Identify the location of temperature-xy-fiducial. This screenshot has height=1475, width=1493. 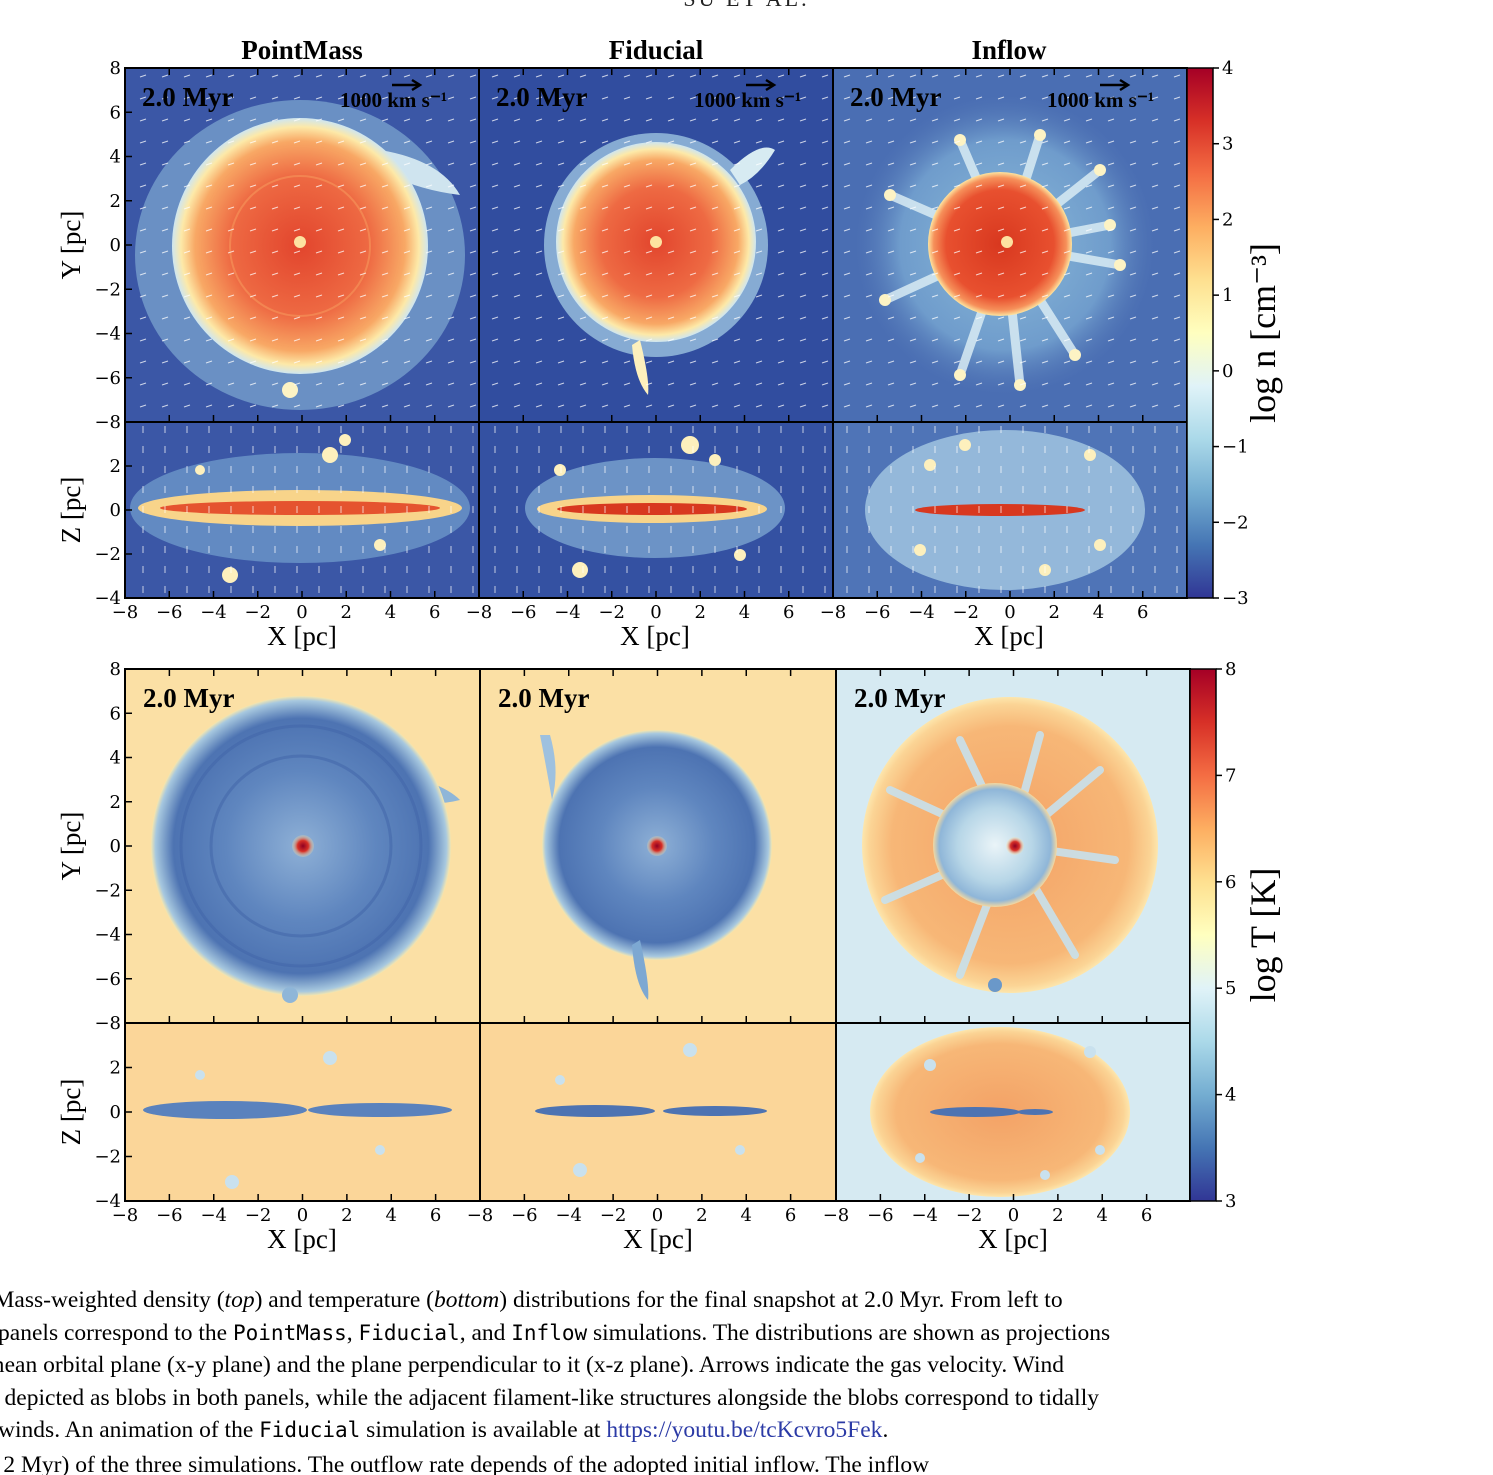
(658, 846).